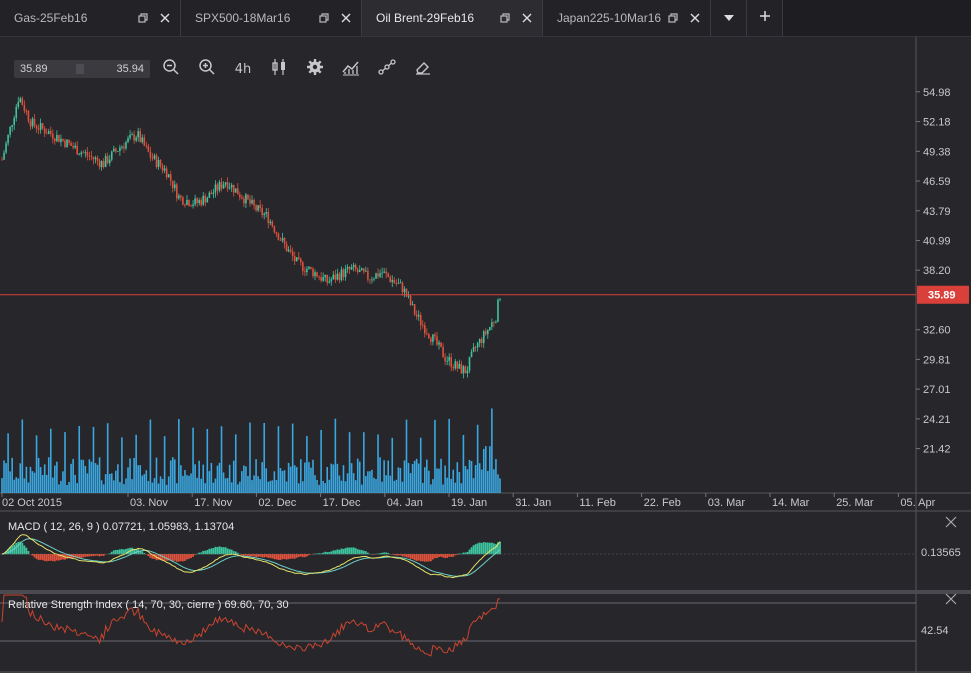 This screenshot has height=673, width=971. Describe the element at coordinates (765, 18) in the screenshot. I see `new-tab-button` at that location.